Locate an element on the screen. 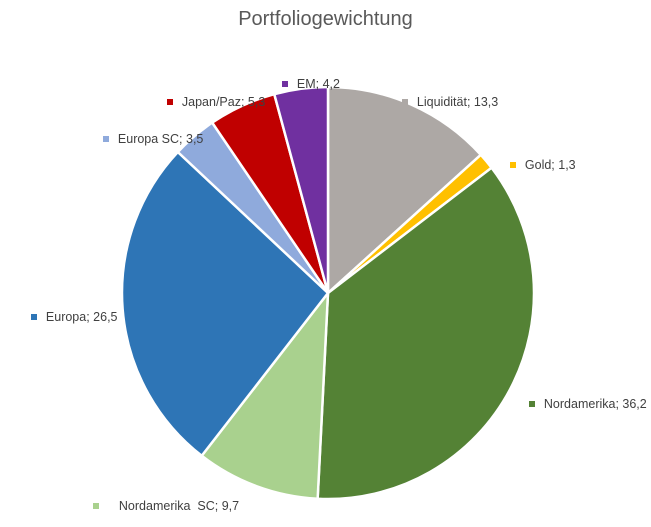 This screenshot has width=651, height=527. pie-slice-em is located at coordinates (301, 190).